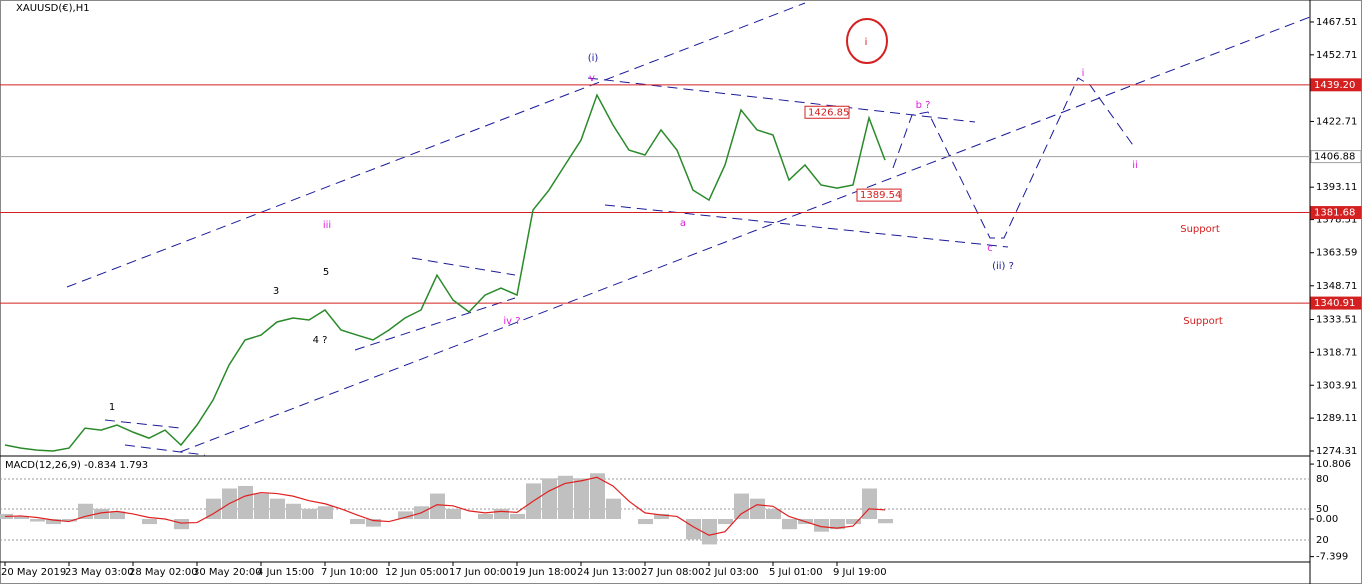 The width and height of the screenshot is (1362, 584). What do you see at coordinates (781, 100) in the screenshot?
I see `triangle-top` at bounding box center [781, 100].